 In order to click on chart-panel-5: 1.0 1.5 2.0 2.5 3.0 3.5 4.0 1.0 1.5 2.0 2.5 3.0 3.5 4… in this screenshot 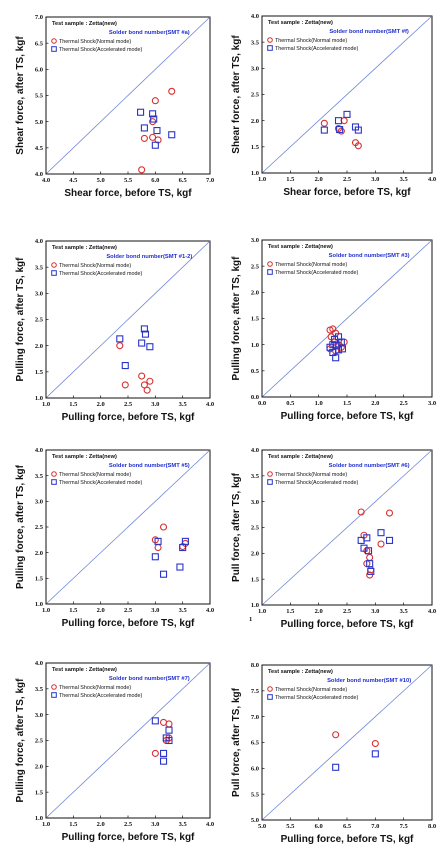, I will do `click(114, 538)`.